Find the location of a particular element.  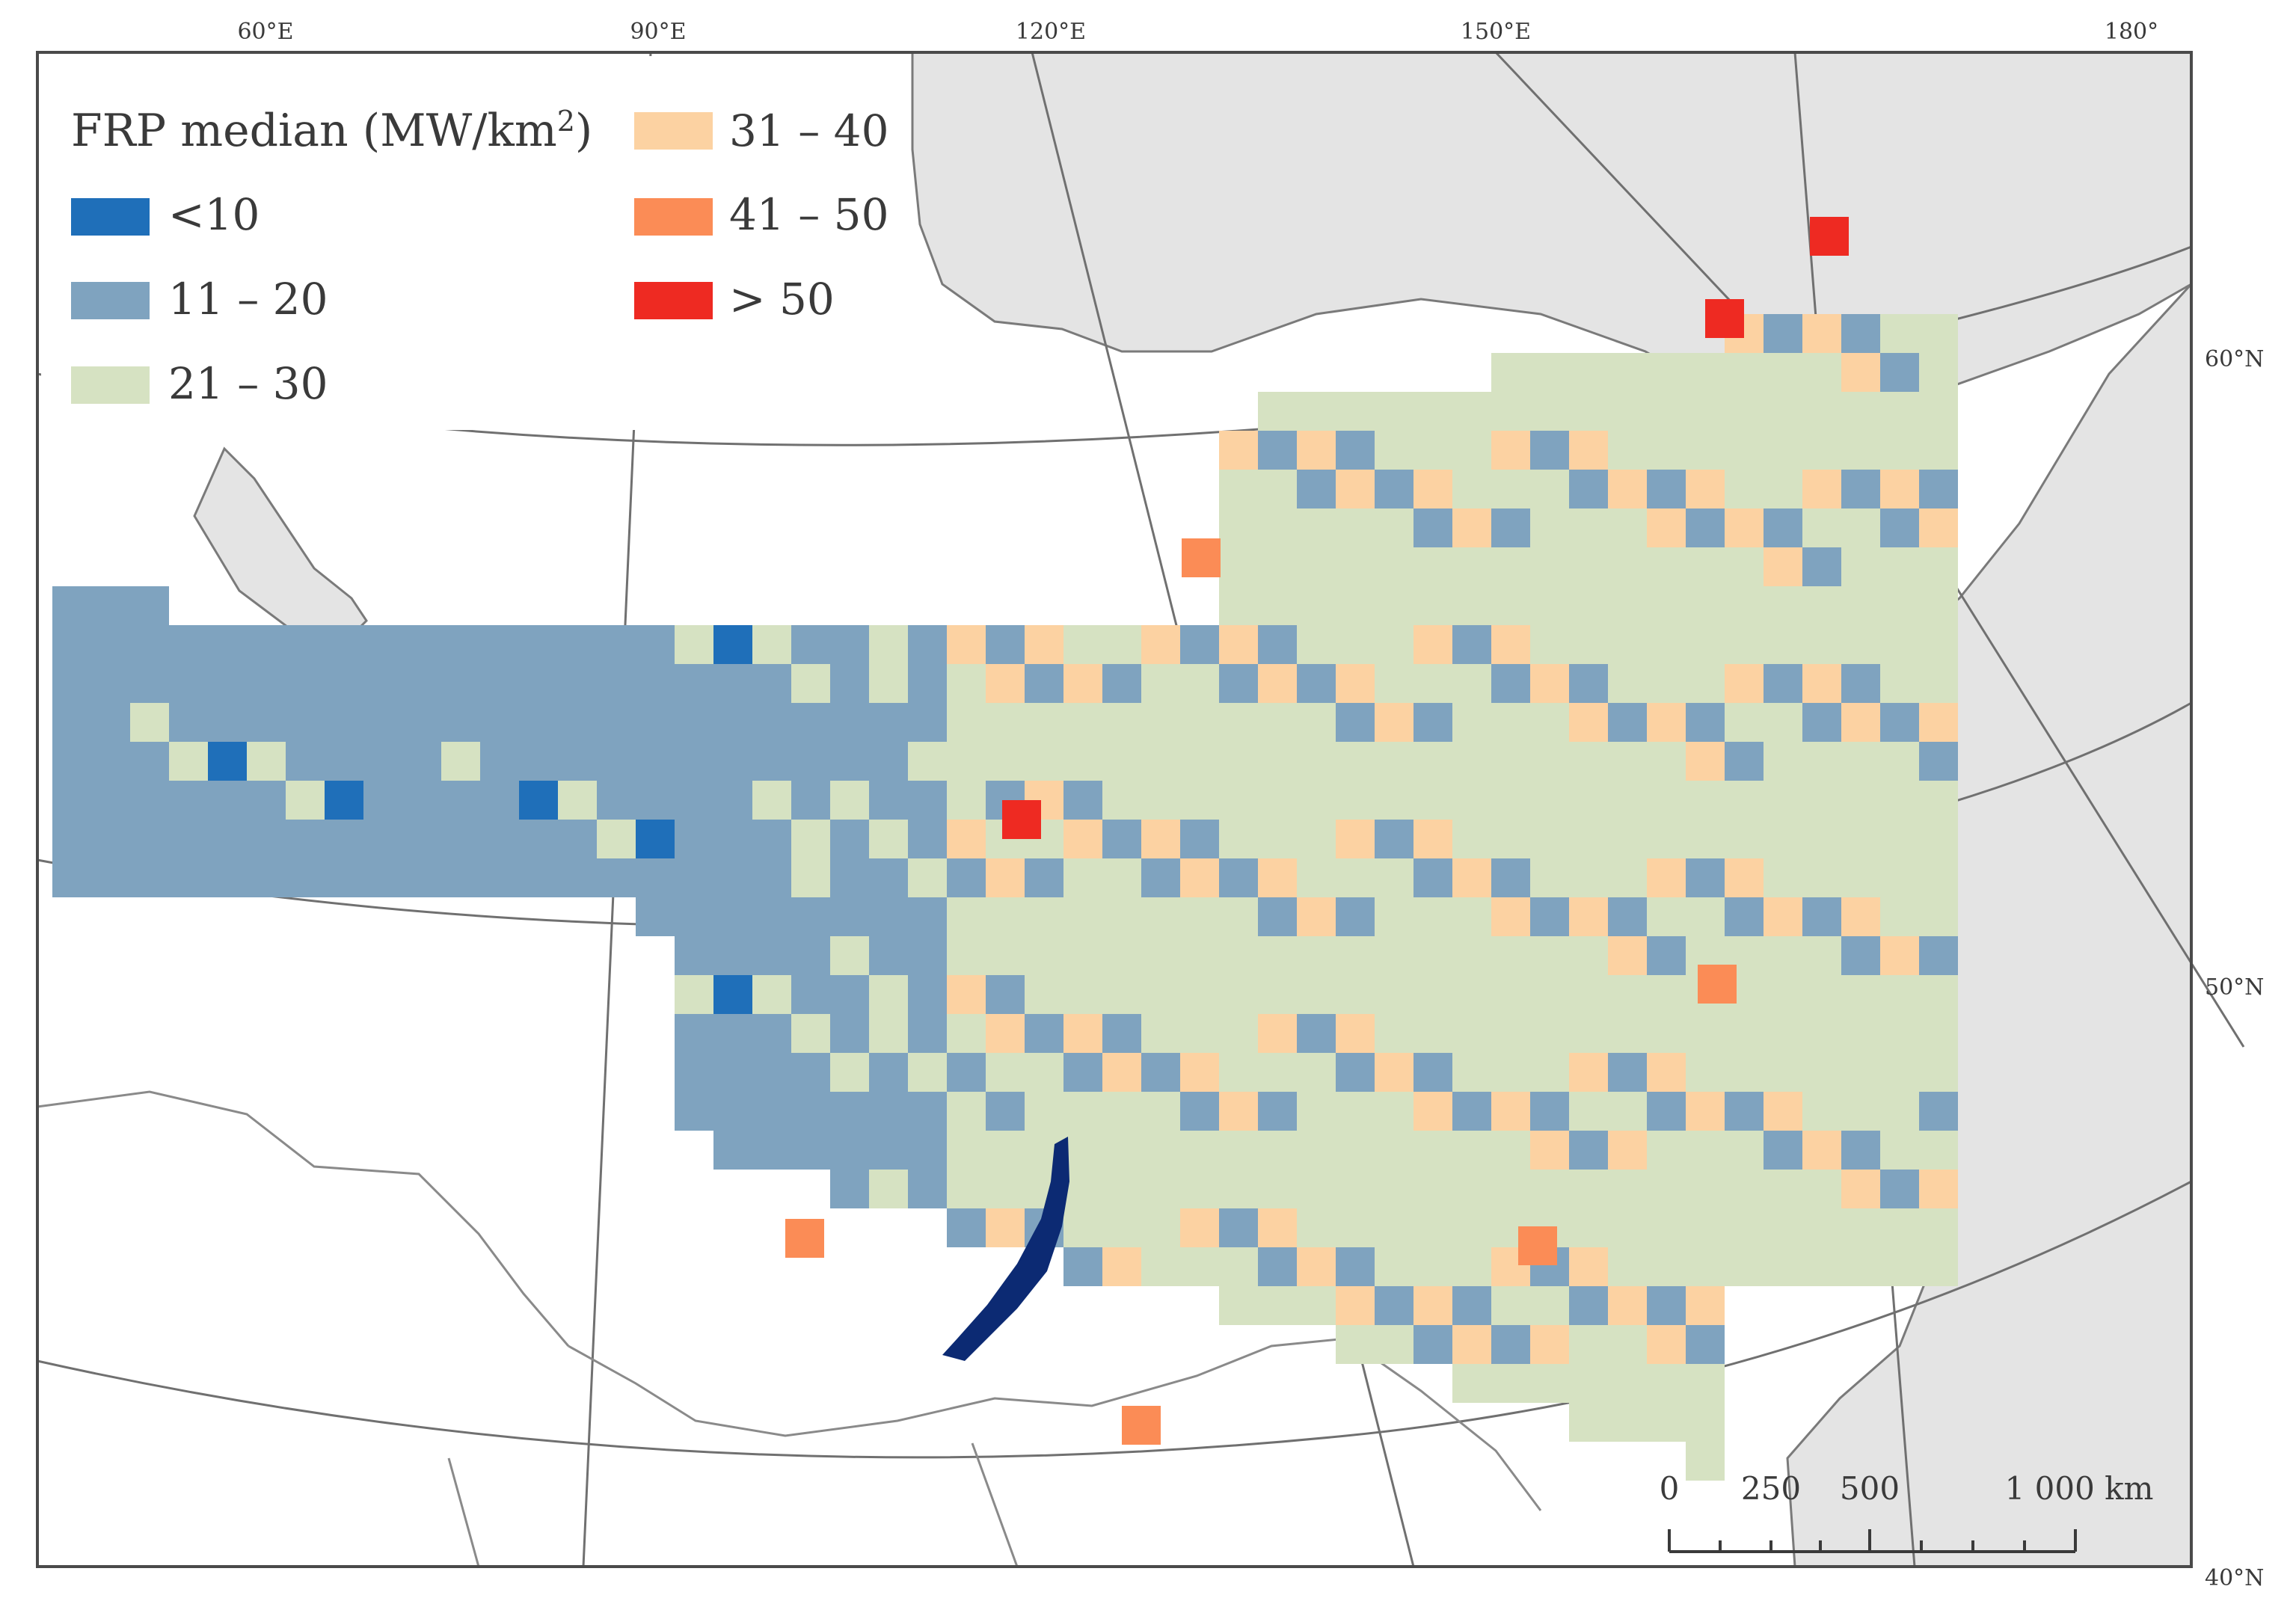

frp-cell-high is located at coordinates (1724, 318).